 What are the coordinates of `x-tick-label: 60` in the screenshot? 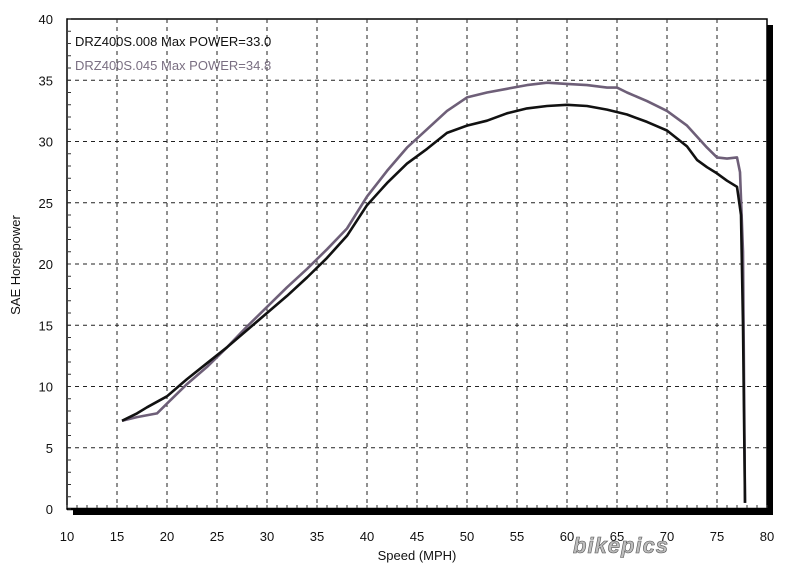 It's located at (567, 536).